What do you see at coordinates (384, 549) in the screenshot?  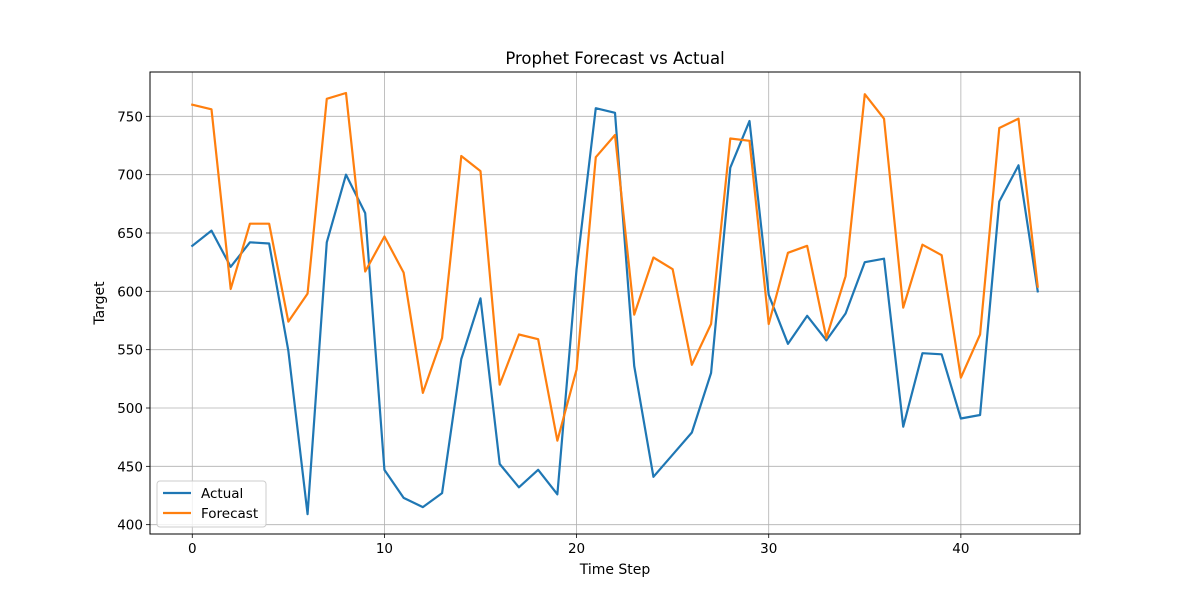 I see `x-tick-label: 10` at bounding box center [384, 549].